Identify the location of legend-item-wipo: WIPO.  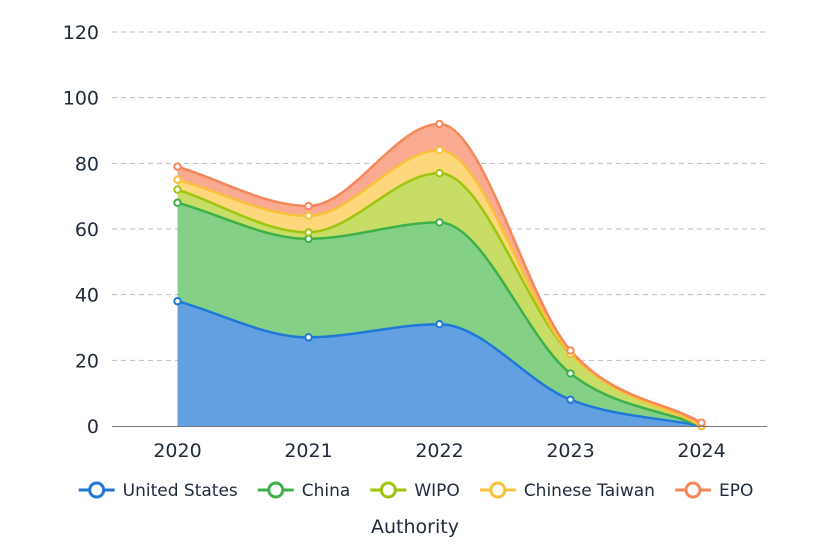
(414, 491).